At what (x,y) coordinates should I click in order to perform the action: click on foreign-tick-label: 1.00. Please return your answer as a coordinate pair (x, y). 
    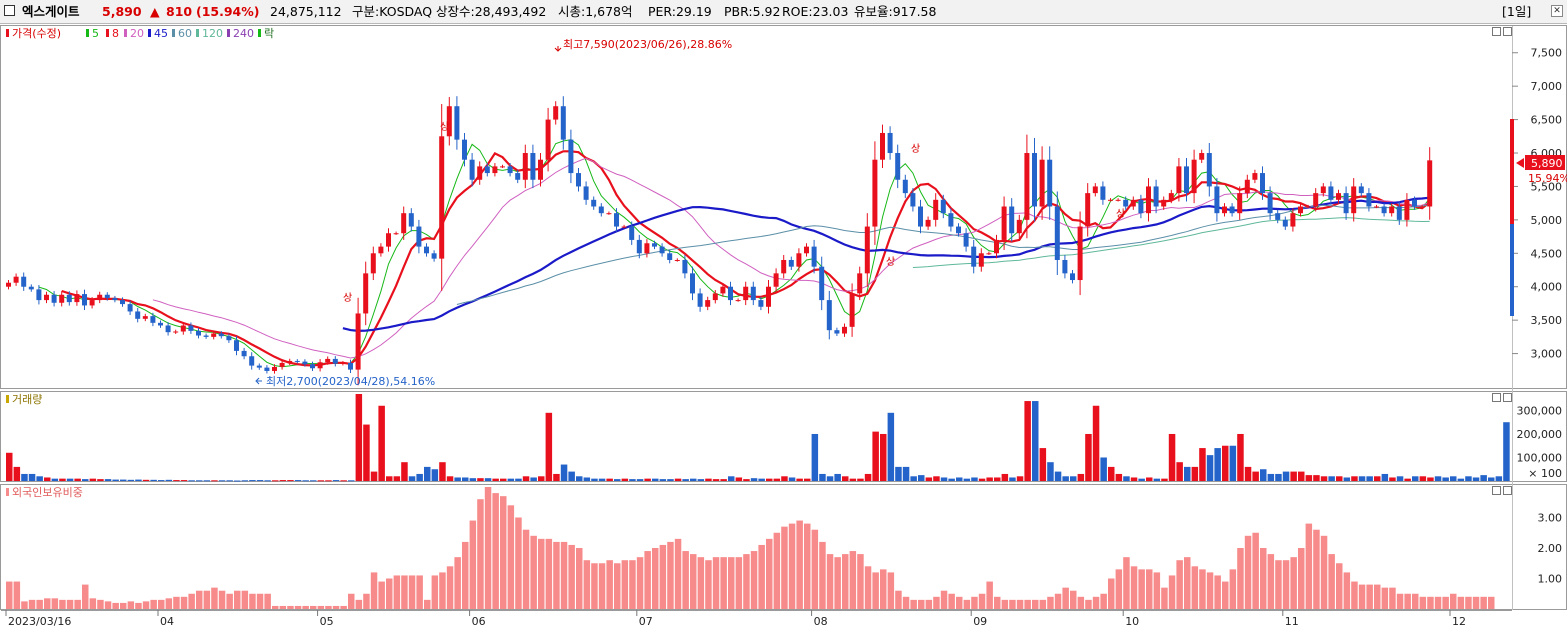
    Looking at the image, I should click on (1550, 579).